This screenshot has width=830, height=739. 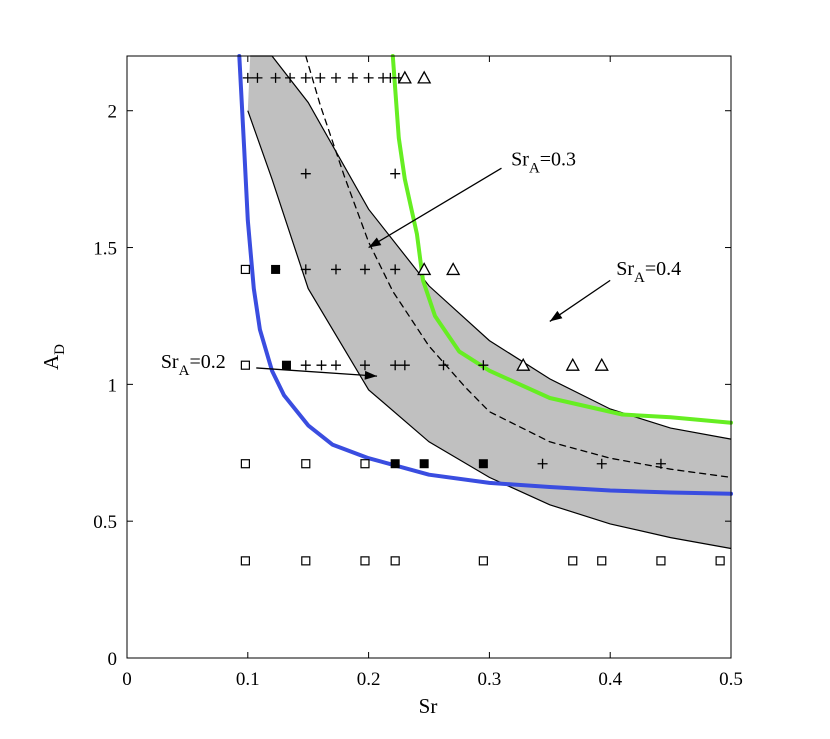 I want to click on annotation-label-0: SrA=0.3, so click(x=543, y=162).